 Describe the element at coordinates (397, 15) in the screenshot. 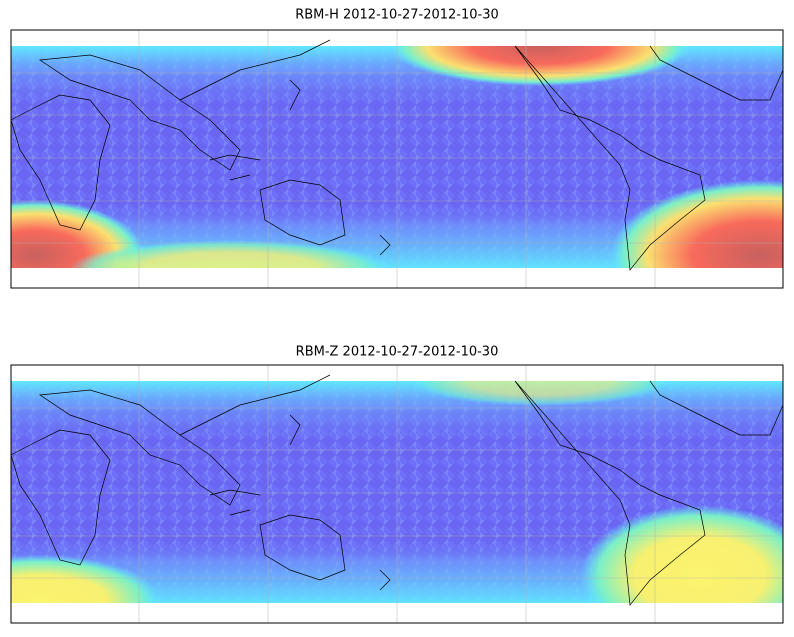

I see `panel-title: RBM-H 2012-10-27-2012-10-30` at that location.